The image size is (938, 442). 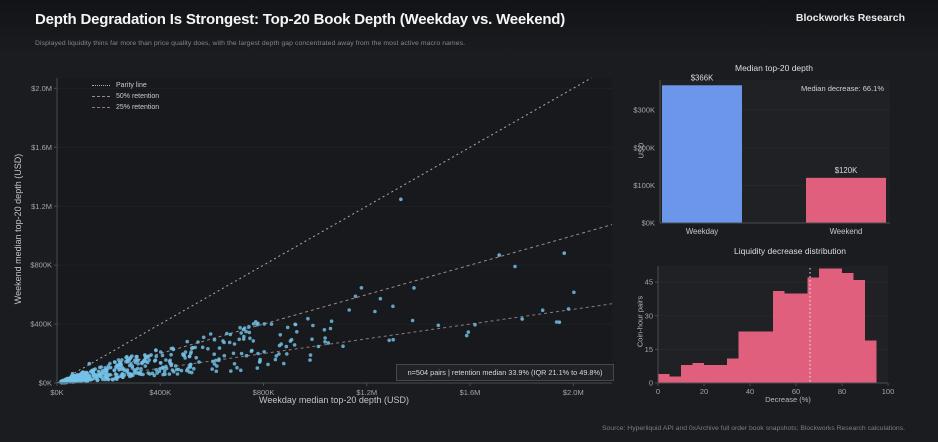 I want to click on svg-text: 100, so click(x=888, y=391).